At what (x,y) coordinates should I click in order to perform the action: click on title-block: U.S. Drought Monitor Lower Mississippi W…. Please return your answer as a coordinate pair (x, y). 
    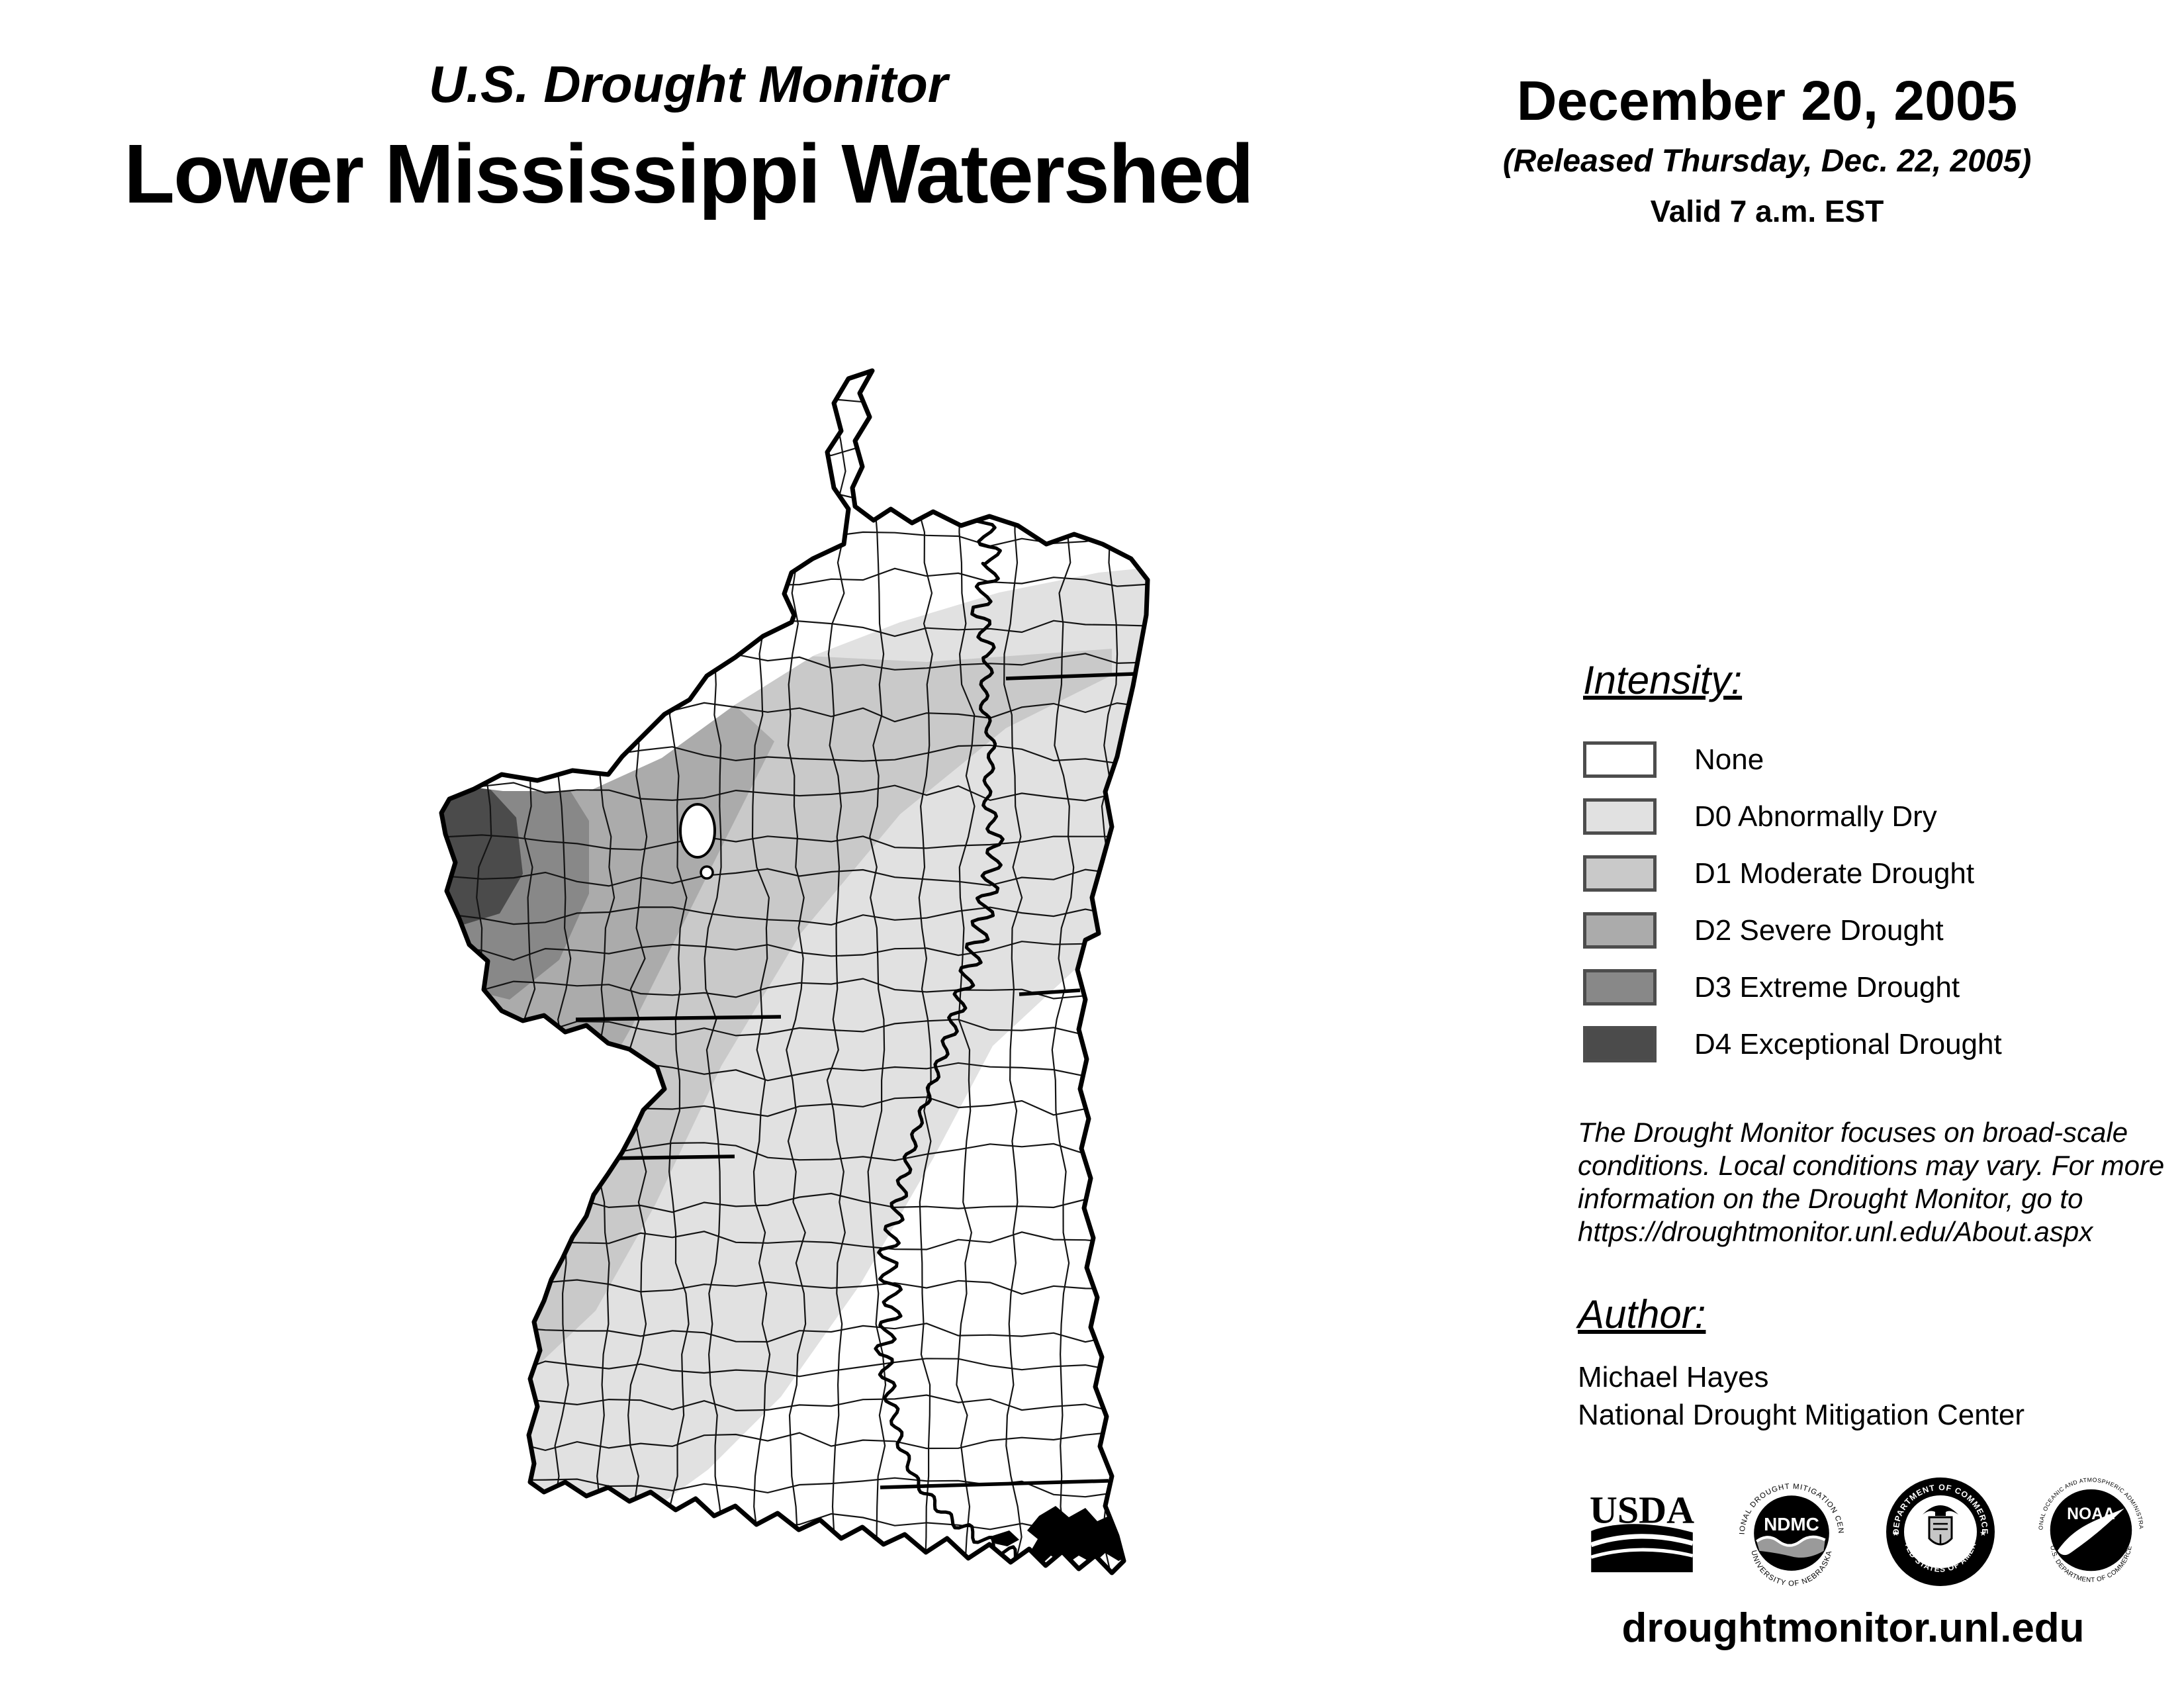
    Looking at the image, I should click on (688, 137).